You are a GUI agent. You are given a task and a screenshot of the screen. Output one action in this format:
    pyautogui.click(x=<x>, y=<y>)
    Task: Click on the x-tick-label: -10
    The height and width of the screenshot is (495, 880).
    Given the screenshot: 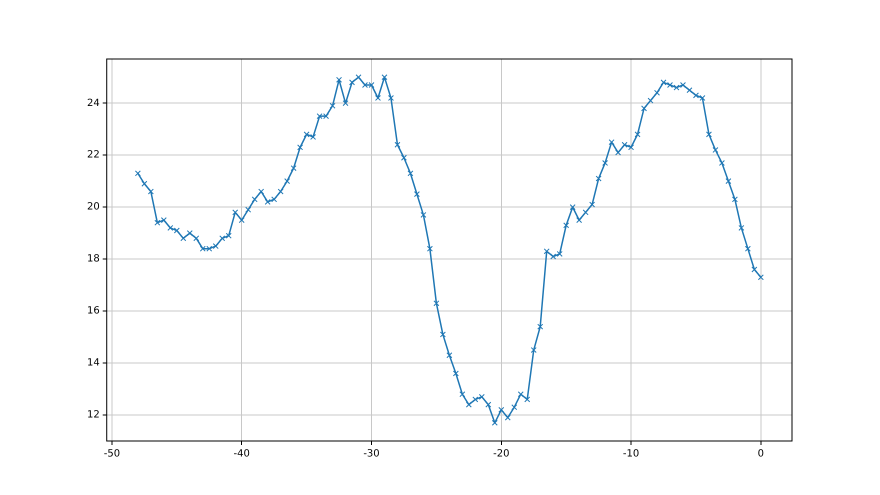 What is the action you would take?
    pyautogui.click(x=631, y=454)
    